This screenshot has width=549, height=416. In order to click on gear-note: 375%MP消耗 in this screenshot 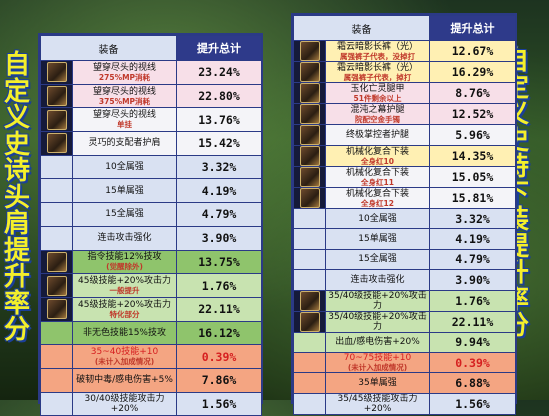, I will do `click(124, 101)`.